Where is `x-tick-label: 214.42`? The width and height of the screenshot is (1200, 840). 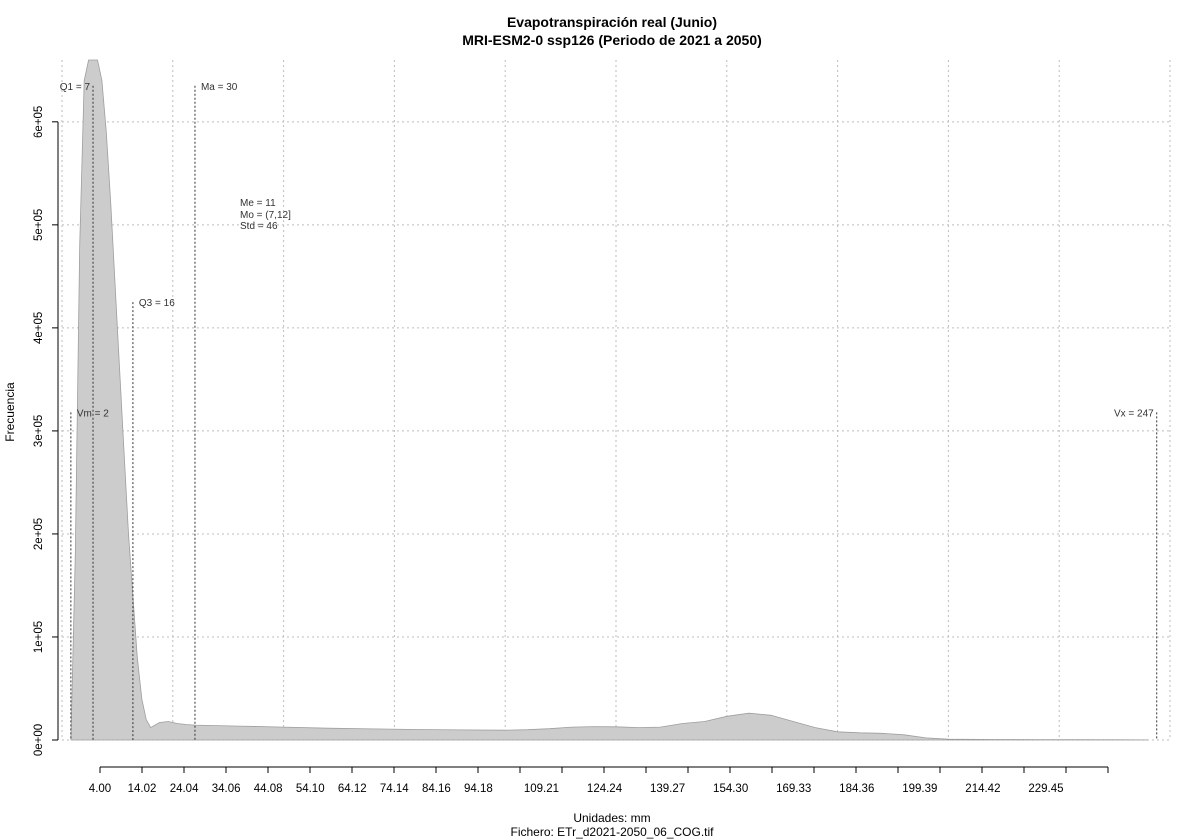
x-tick-label: 214.42 is located at coordinates (982, 789).